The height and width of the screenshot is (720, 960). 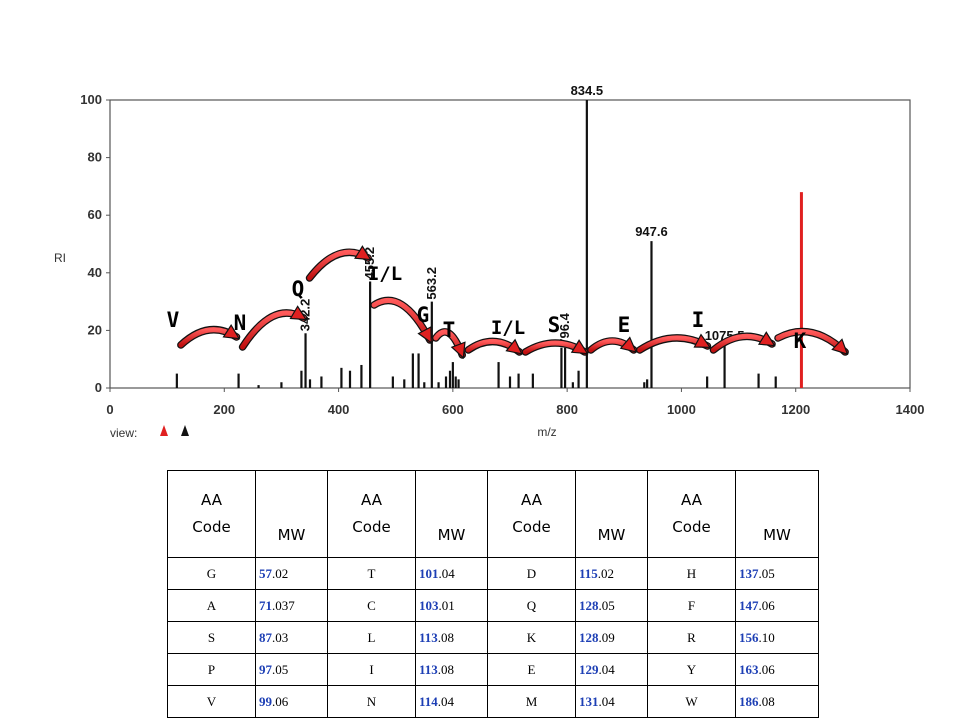 What do you see at coordinates (749, 605) in the screenshot?
I see `mw-integer: 147` at bounding box center [749, 605].